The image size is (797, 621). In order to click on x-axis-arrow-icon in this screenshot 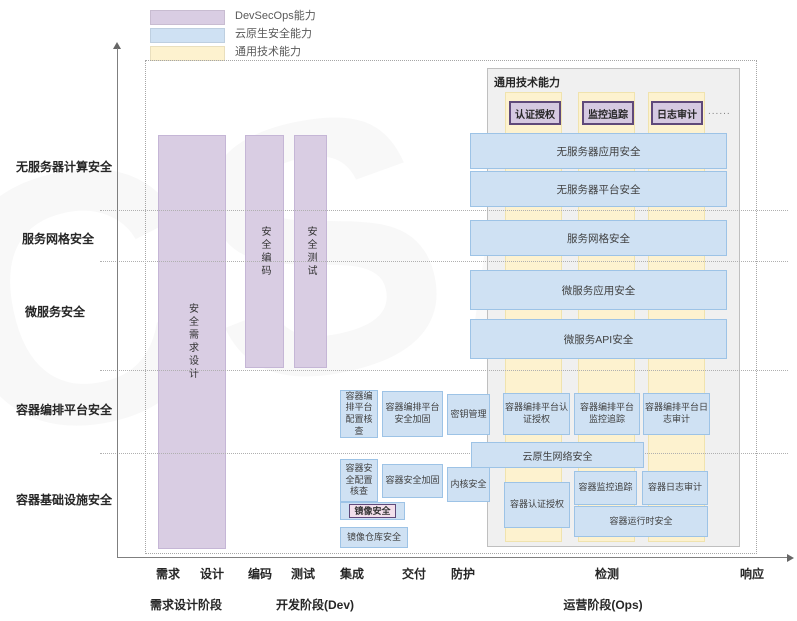, I will do `click(790, 558)`.